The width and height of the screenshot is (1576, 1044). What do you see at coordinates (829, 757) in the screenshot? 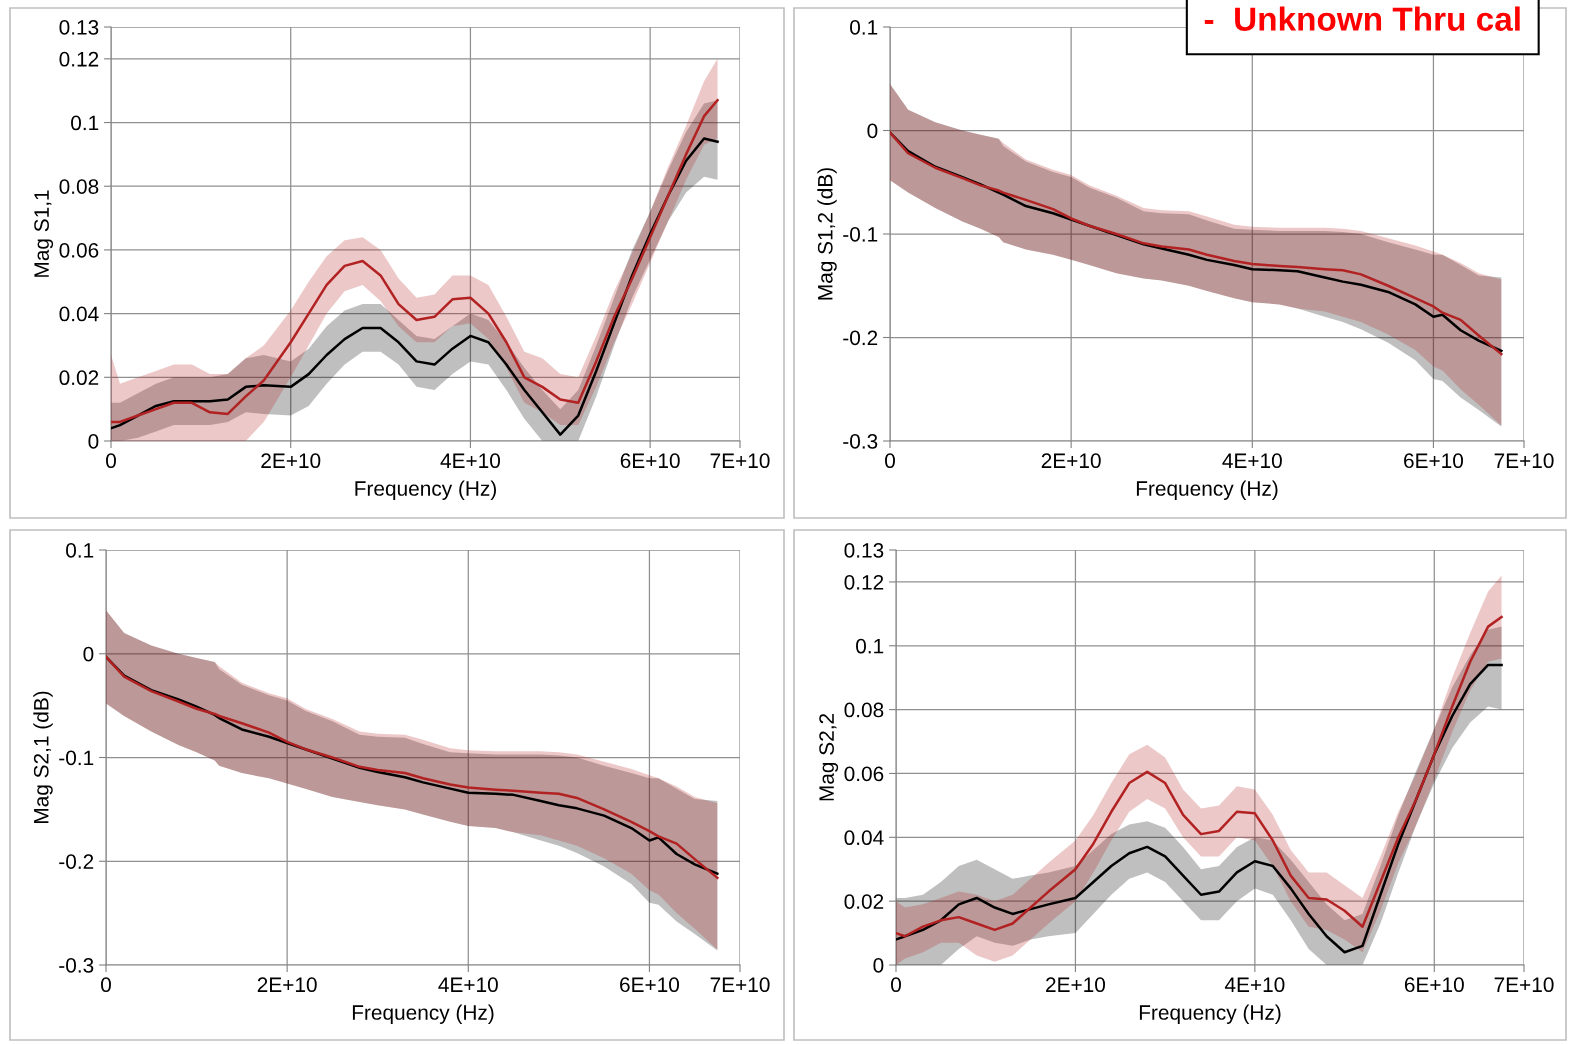
I see `y-axis-title: Mag S2,2` at bounding box center [829, 757].